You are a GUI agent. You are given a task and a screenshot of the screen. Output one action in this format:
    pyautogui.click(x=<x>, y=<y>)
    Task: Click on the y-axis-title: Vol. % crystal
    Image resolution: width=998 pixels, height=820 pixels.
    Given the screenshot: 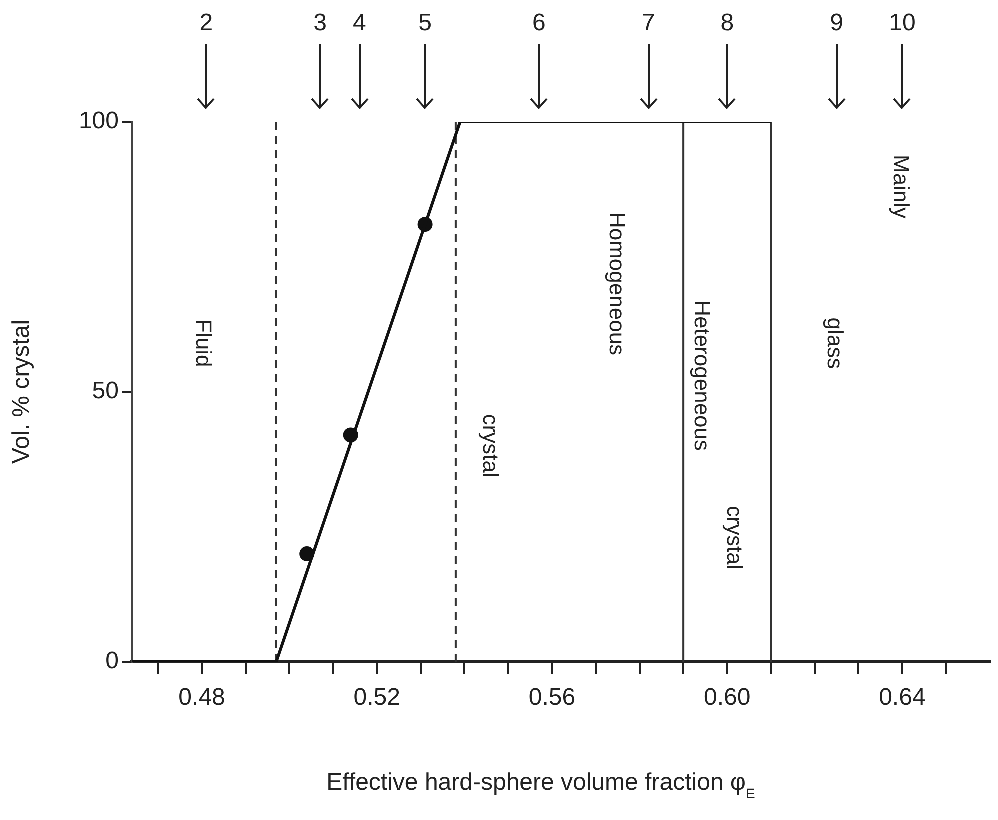 What is the action you would take?
    pyautogui.click(x=22, y=392)
    